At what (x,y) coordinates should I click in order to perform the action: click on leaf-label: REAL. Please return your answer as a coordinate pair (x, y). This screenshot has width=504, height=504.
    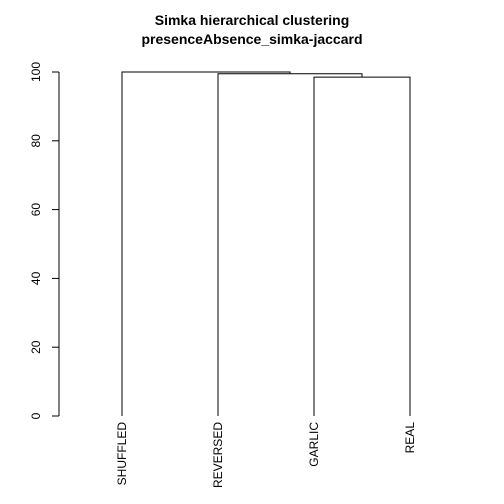
    Looking at the image, I should click on (410, 438).